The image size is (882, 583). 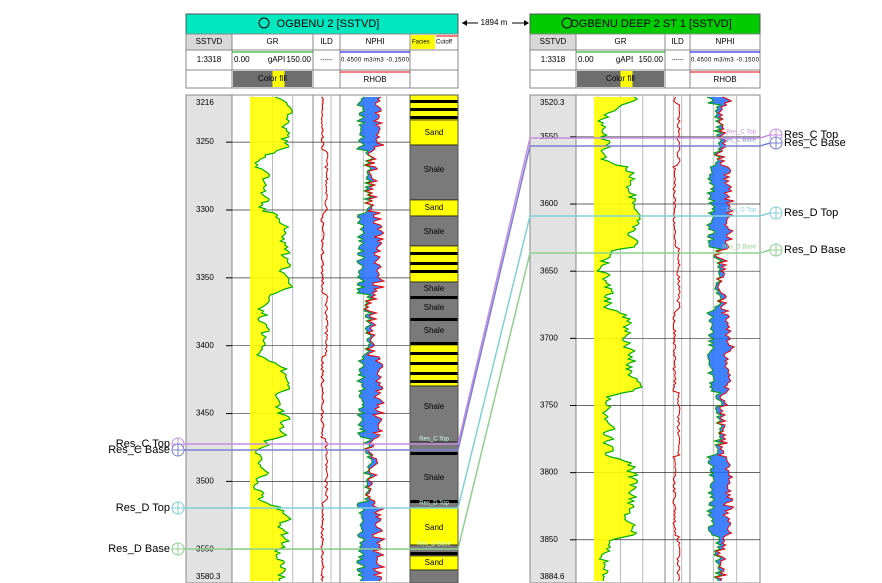 I want to click on ild-track, so click(x=677, y=338).